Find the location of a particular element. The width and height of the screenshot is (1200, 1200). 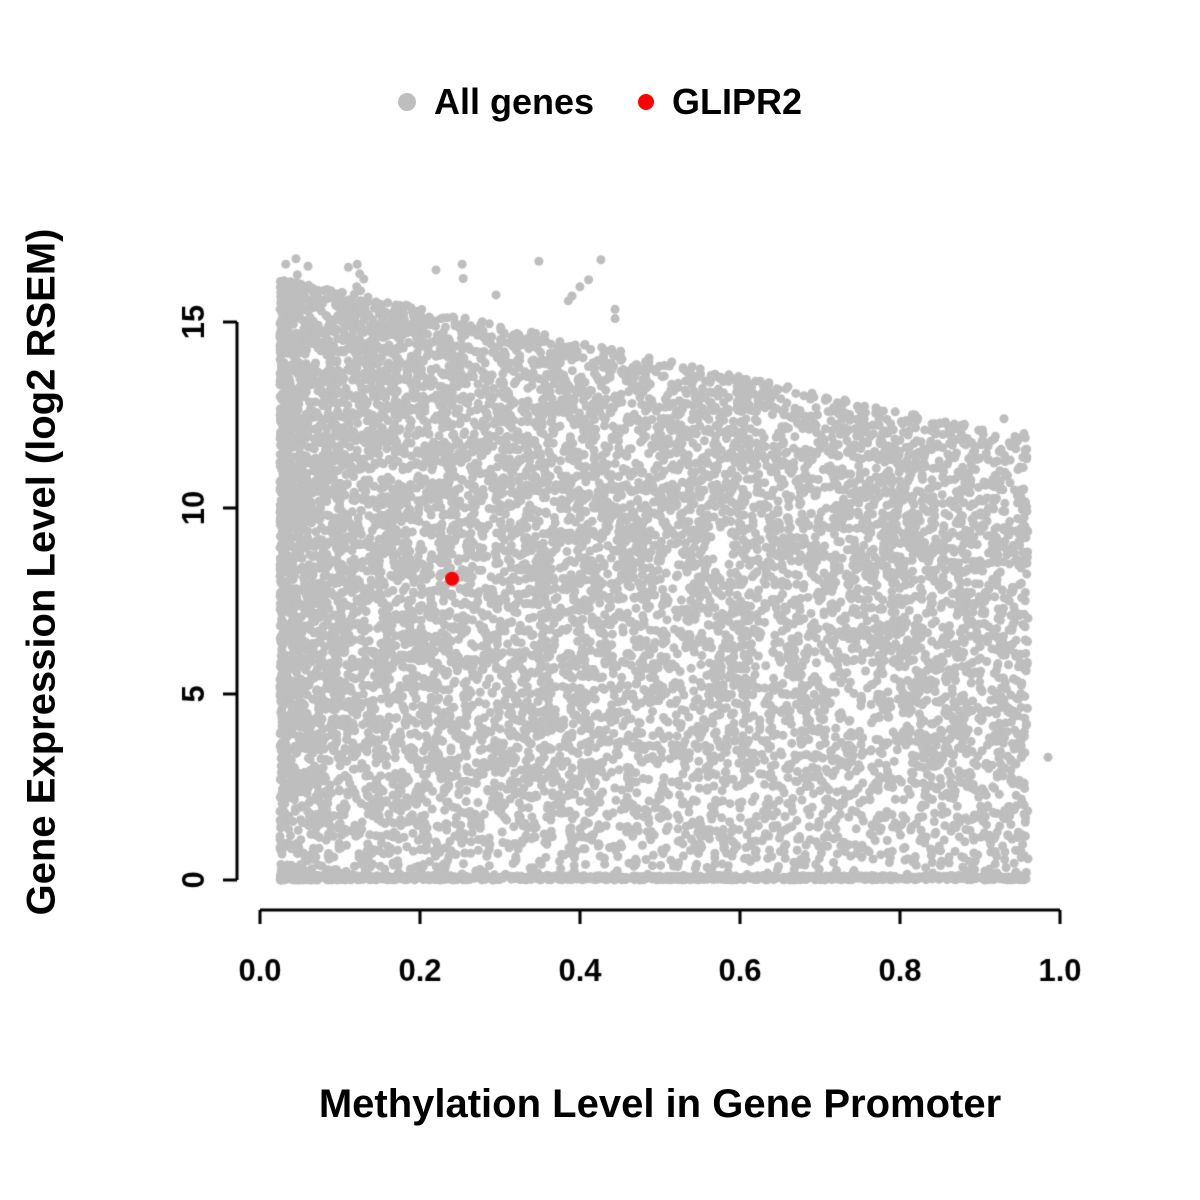

all-genes-dot-icon is located at coordinates (406, 102).